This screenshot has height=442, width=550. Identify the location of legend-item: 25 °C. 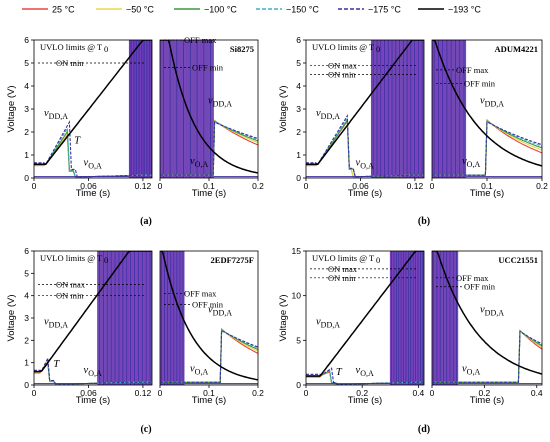
(48, 10).